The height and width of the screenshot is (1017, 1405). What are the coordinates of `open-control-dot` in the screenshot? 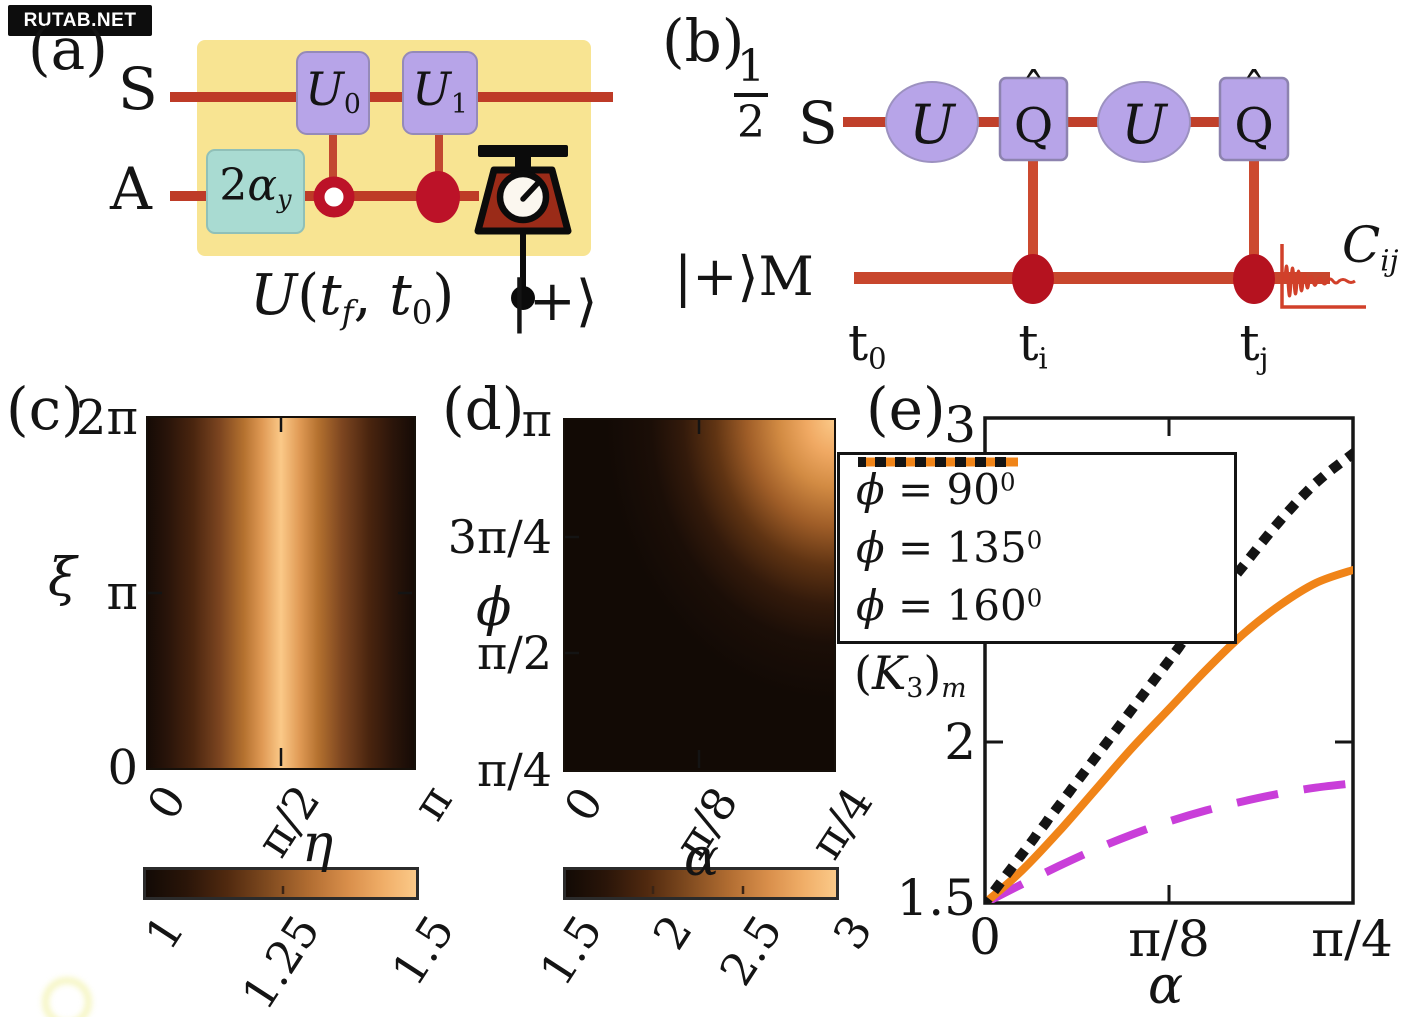 It's located at (334, 197).